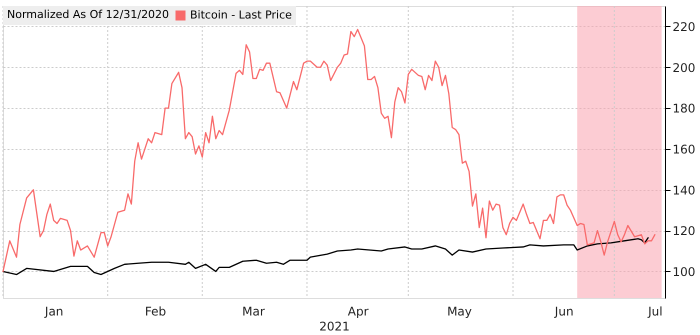 This screenshot has height=335, width=700. What do you see at coordinates (358, 311) in the screenshot?
I see `x-tick-label: Apr` at bounding box center [358, 311].